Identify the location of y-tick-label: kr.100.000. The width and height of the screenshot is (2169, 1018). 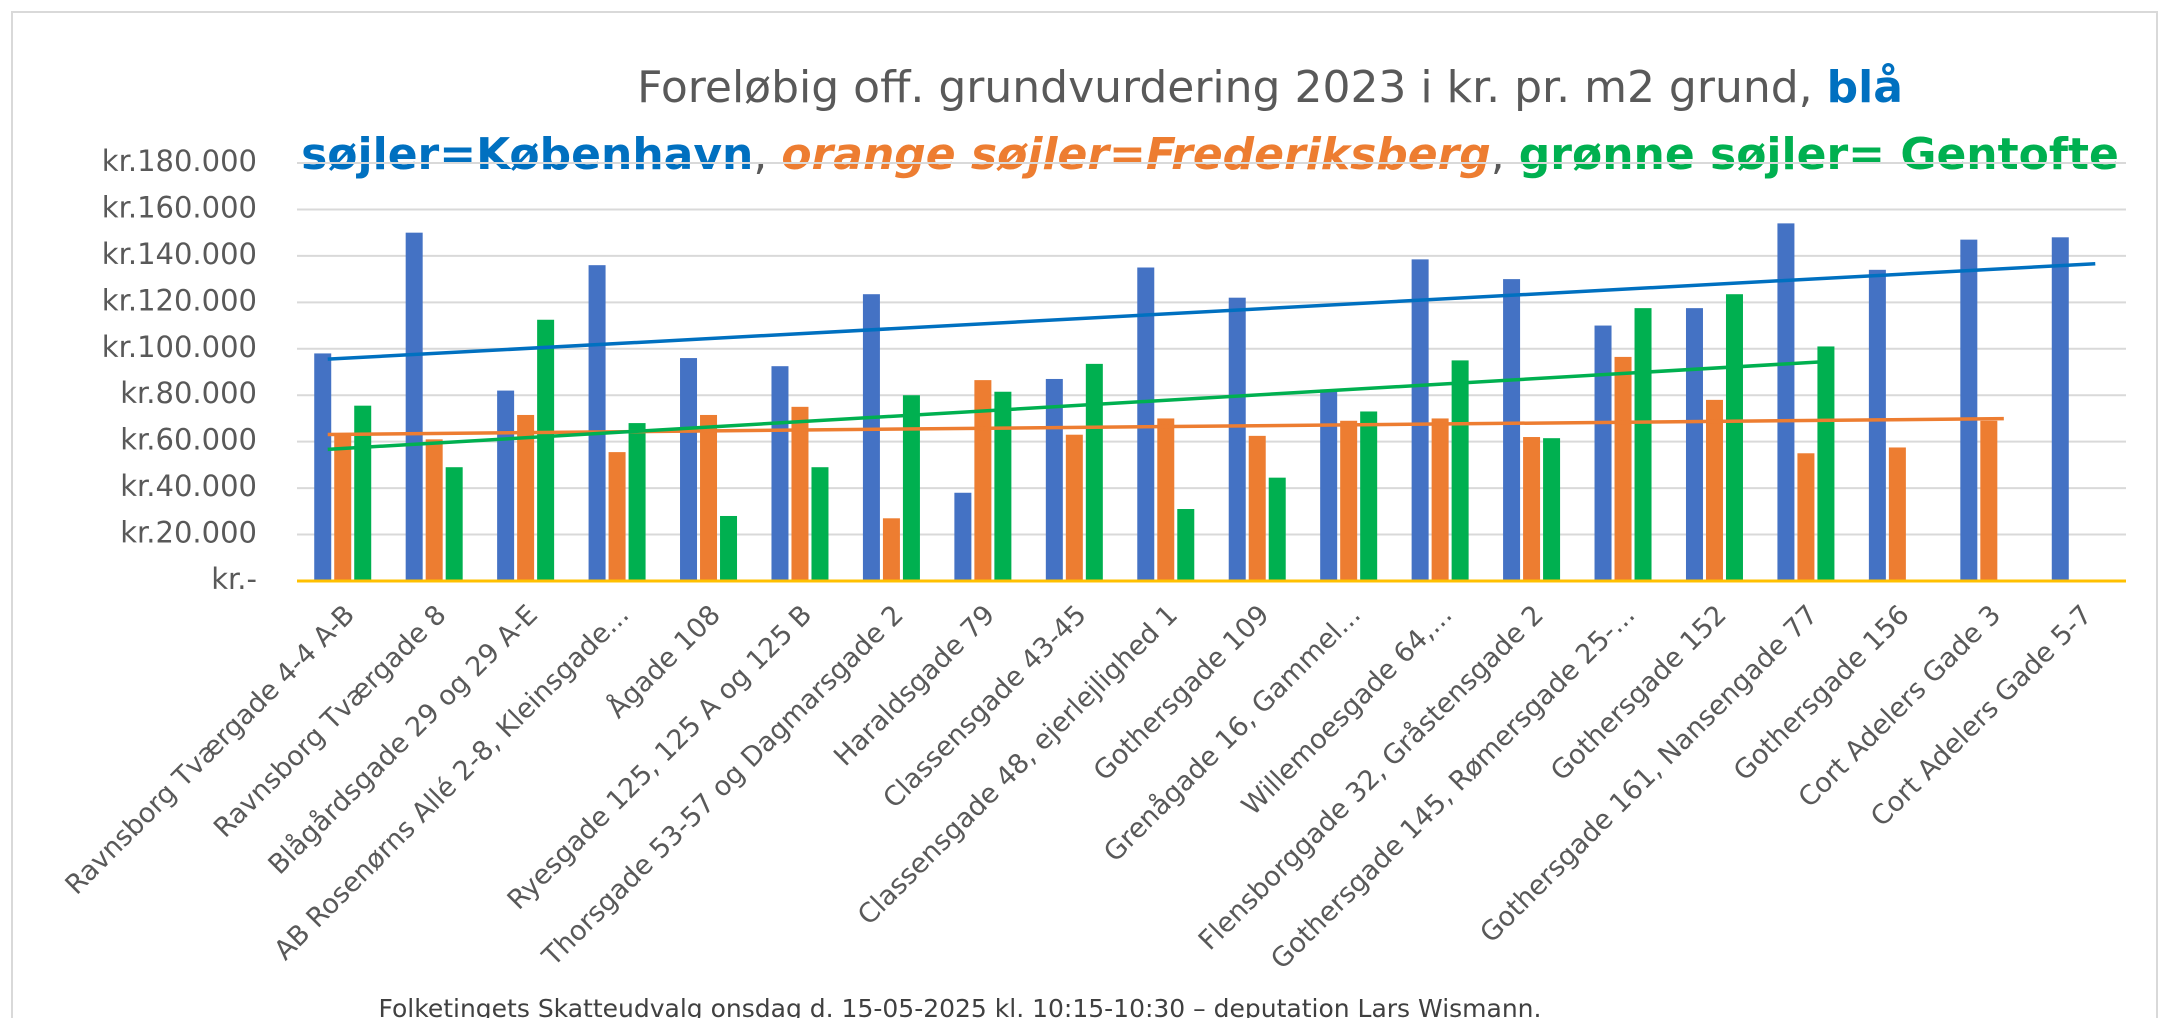
(179, 347).